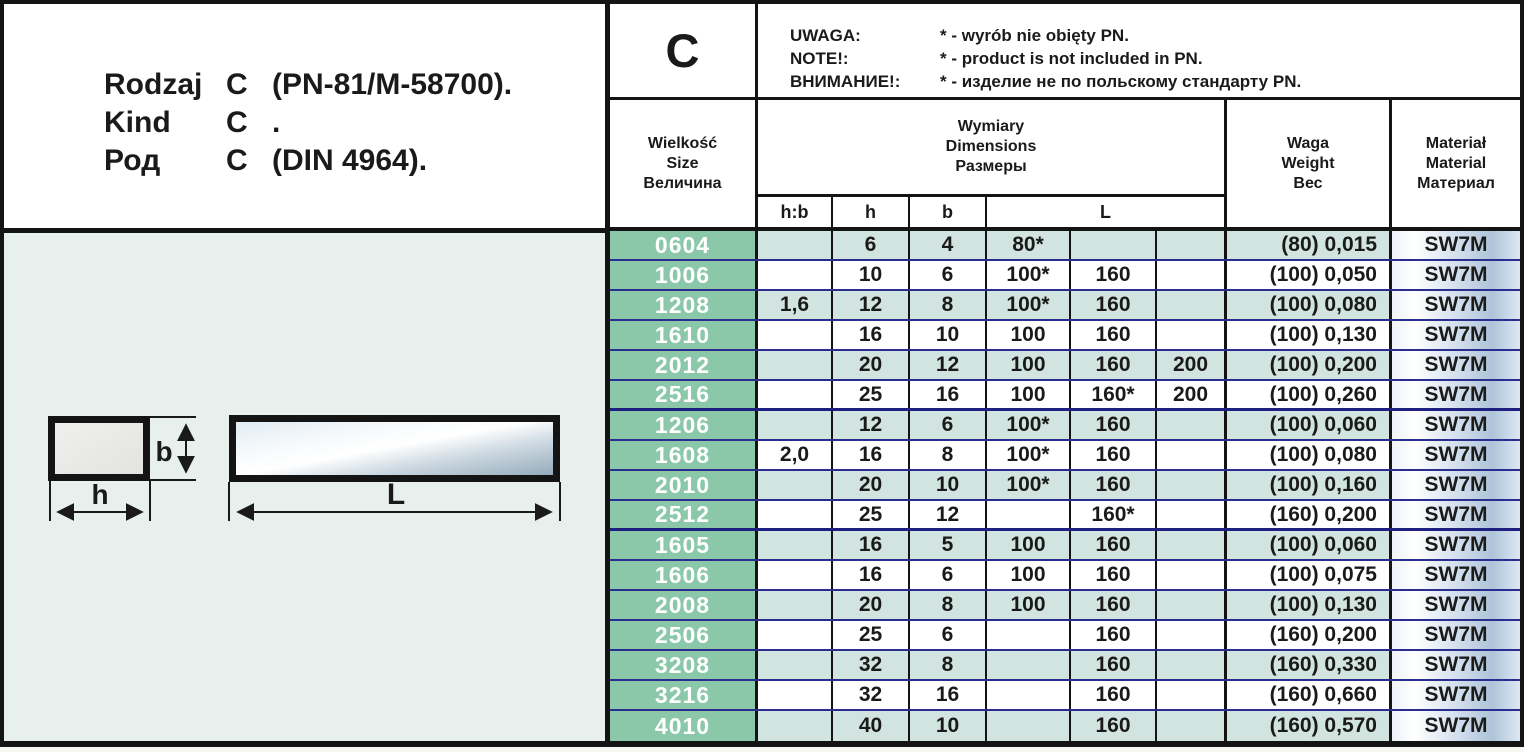 The width and height of the screenshot is (1524, 752). I want to click on header-line: Вес, so click(1308, 183).